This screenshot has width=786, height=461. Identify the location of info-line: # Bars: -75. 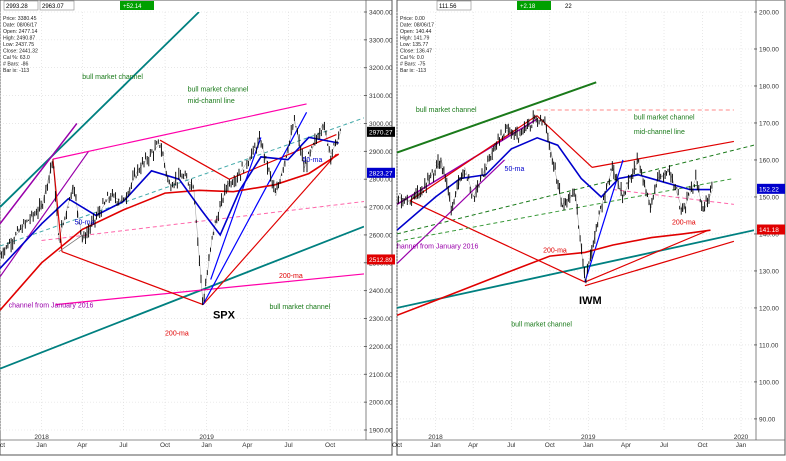
(412, 65).